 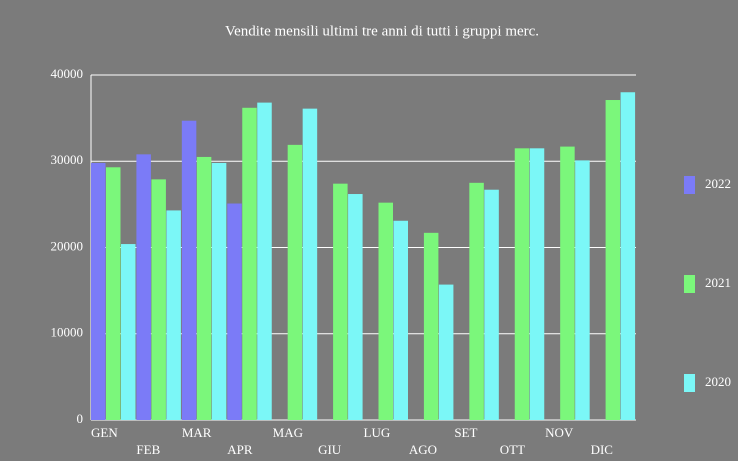 I want to click on y-tick-label: 10000, so click(x=67, y=332).